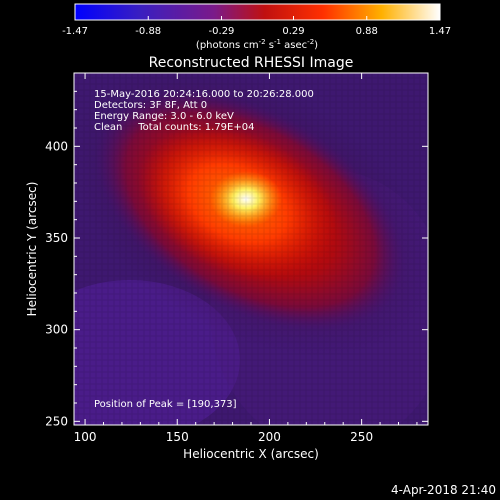 The image size is (500, 500). What do you see at coordinates (251, 63) in the screenshot?
I see `chart-title: Reconstructed RHESSI Image` at bounding box center [251, 63].